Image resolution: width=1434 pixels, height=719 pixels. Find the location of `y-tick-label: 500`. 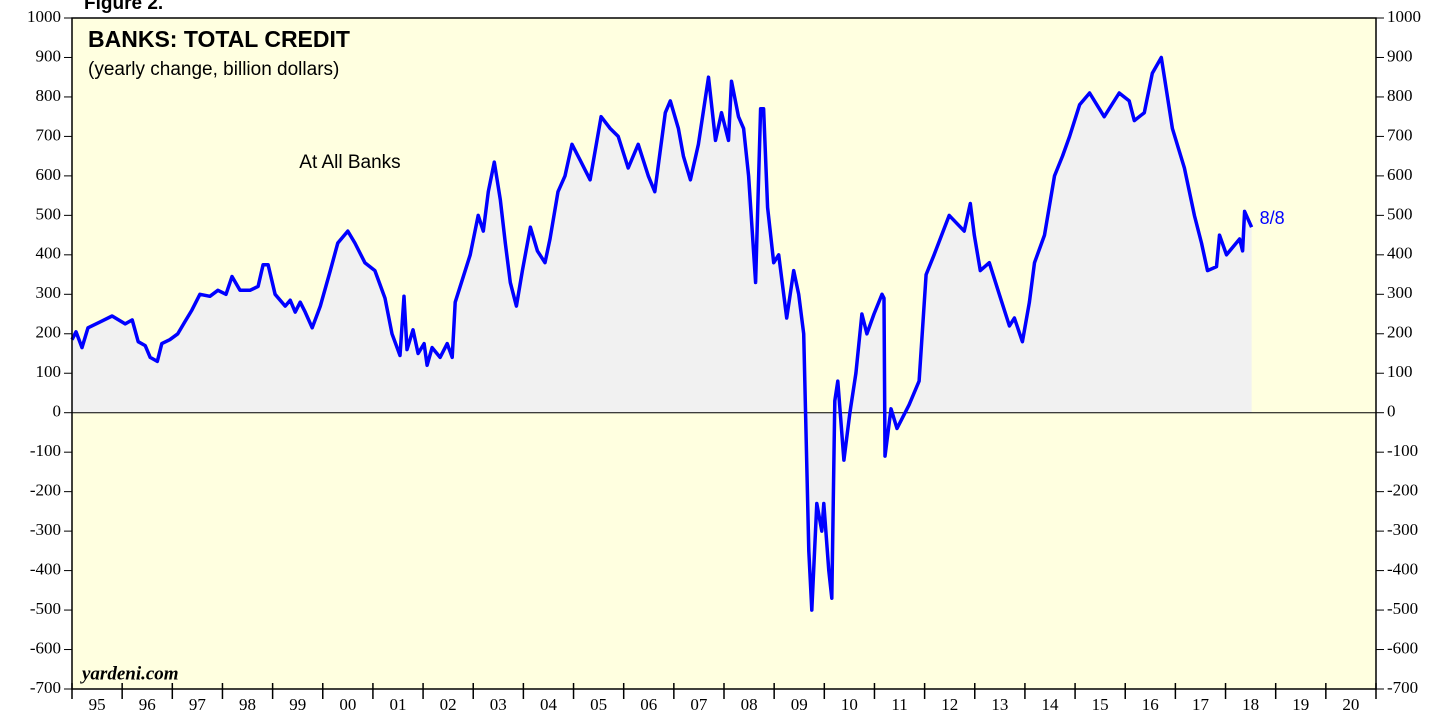

y-tick-label: 500 is located at coordinates (49, 213).